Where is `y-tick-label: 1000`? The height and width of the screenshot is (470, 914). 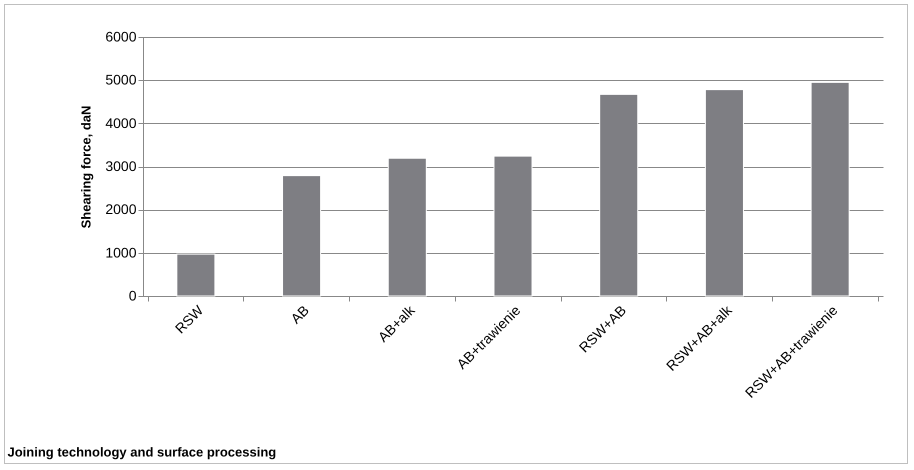 y-tick-label: 1000 is located at coordinates (121, 252).